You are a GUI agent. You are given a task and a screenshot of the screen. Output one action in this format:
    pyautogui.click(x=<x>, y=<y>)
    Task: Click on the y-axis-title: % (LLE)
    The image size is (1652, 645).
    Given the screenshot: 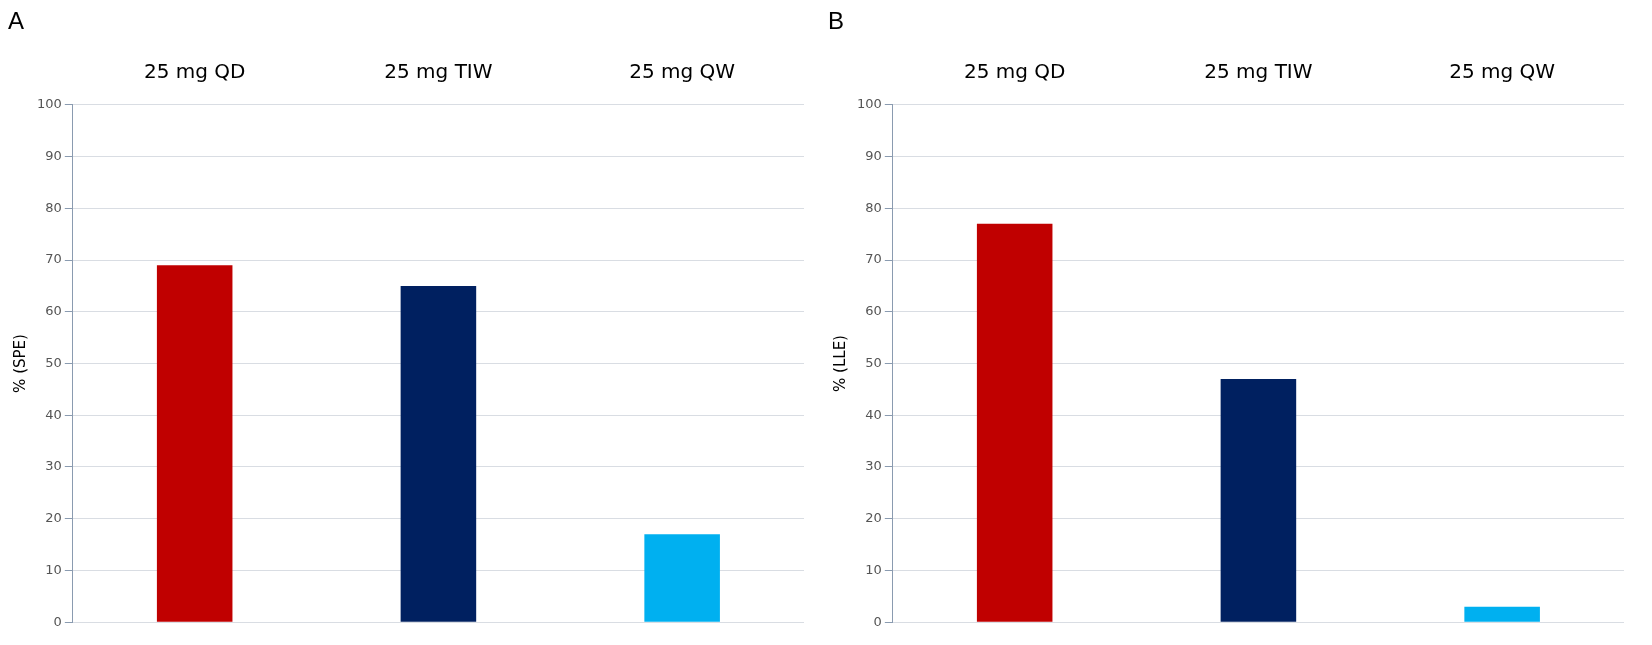 What is the action you would take?
    pyautogui.click(x=839, y=363)
    